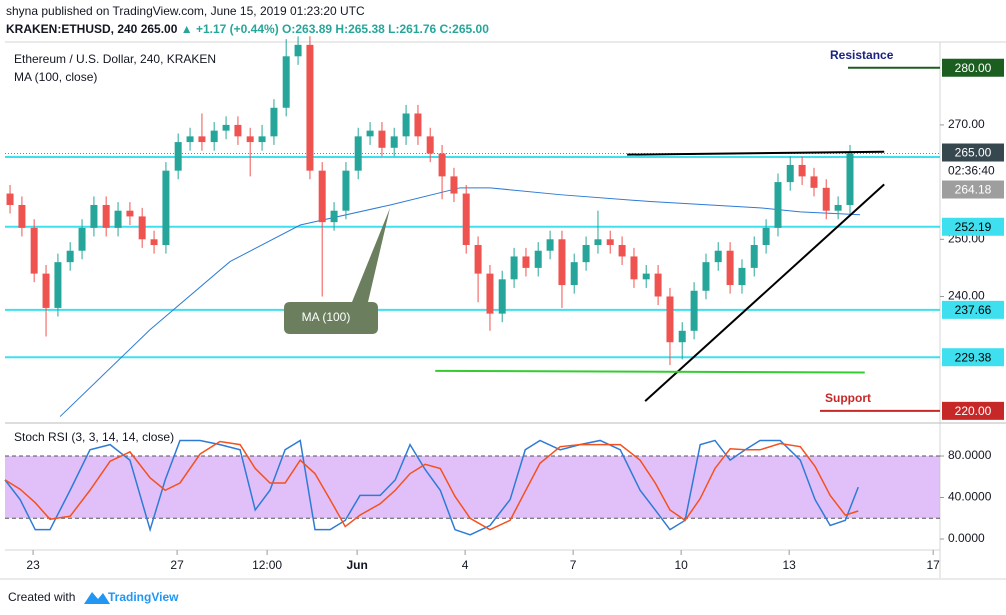  What do you see at coordinates (848, 398) in the screenshot?
I see `support-label: Support` at bounding box center [848, 398].